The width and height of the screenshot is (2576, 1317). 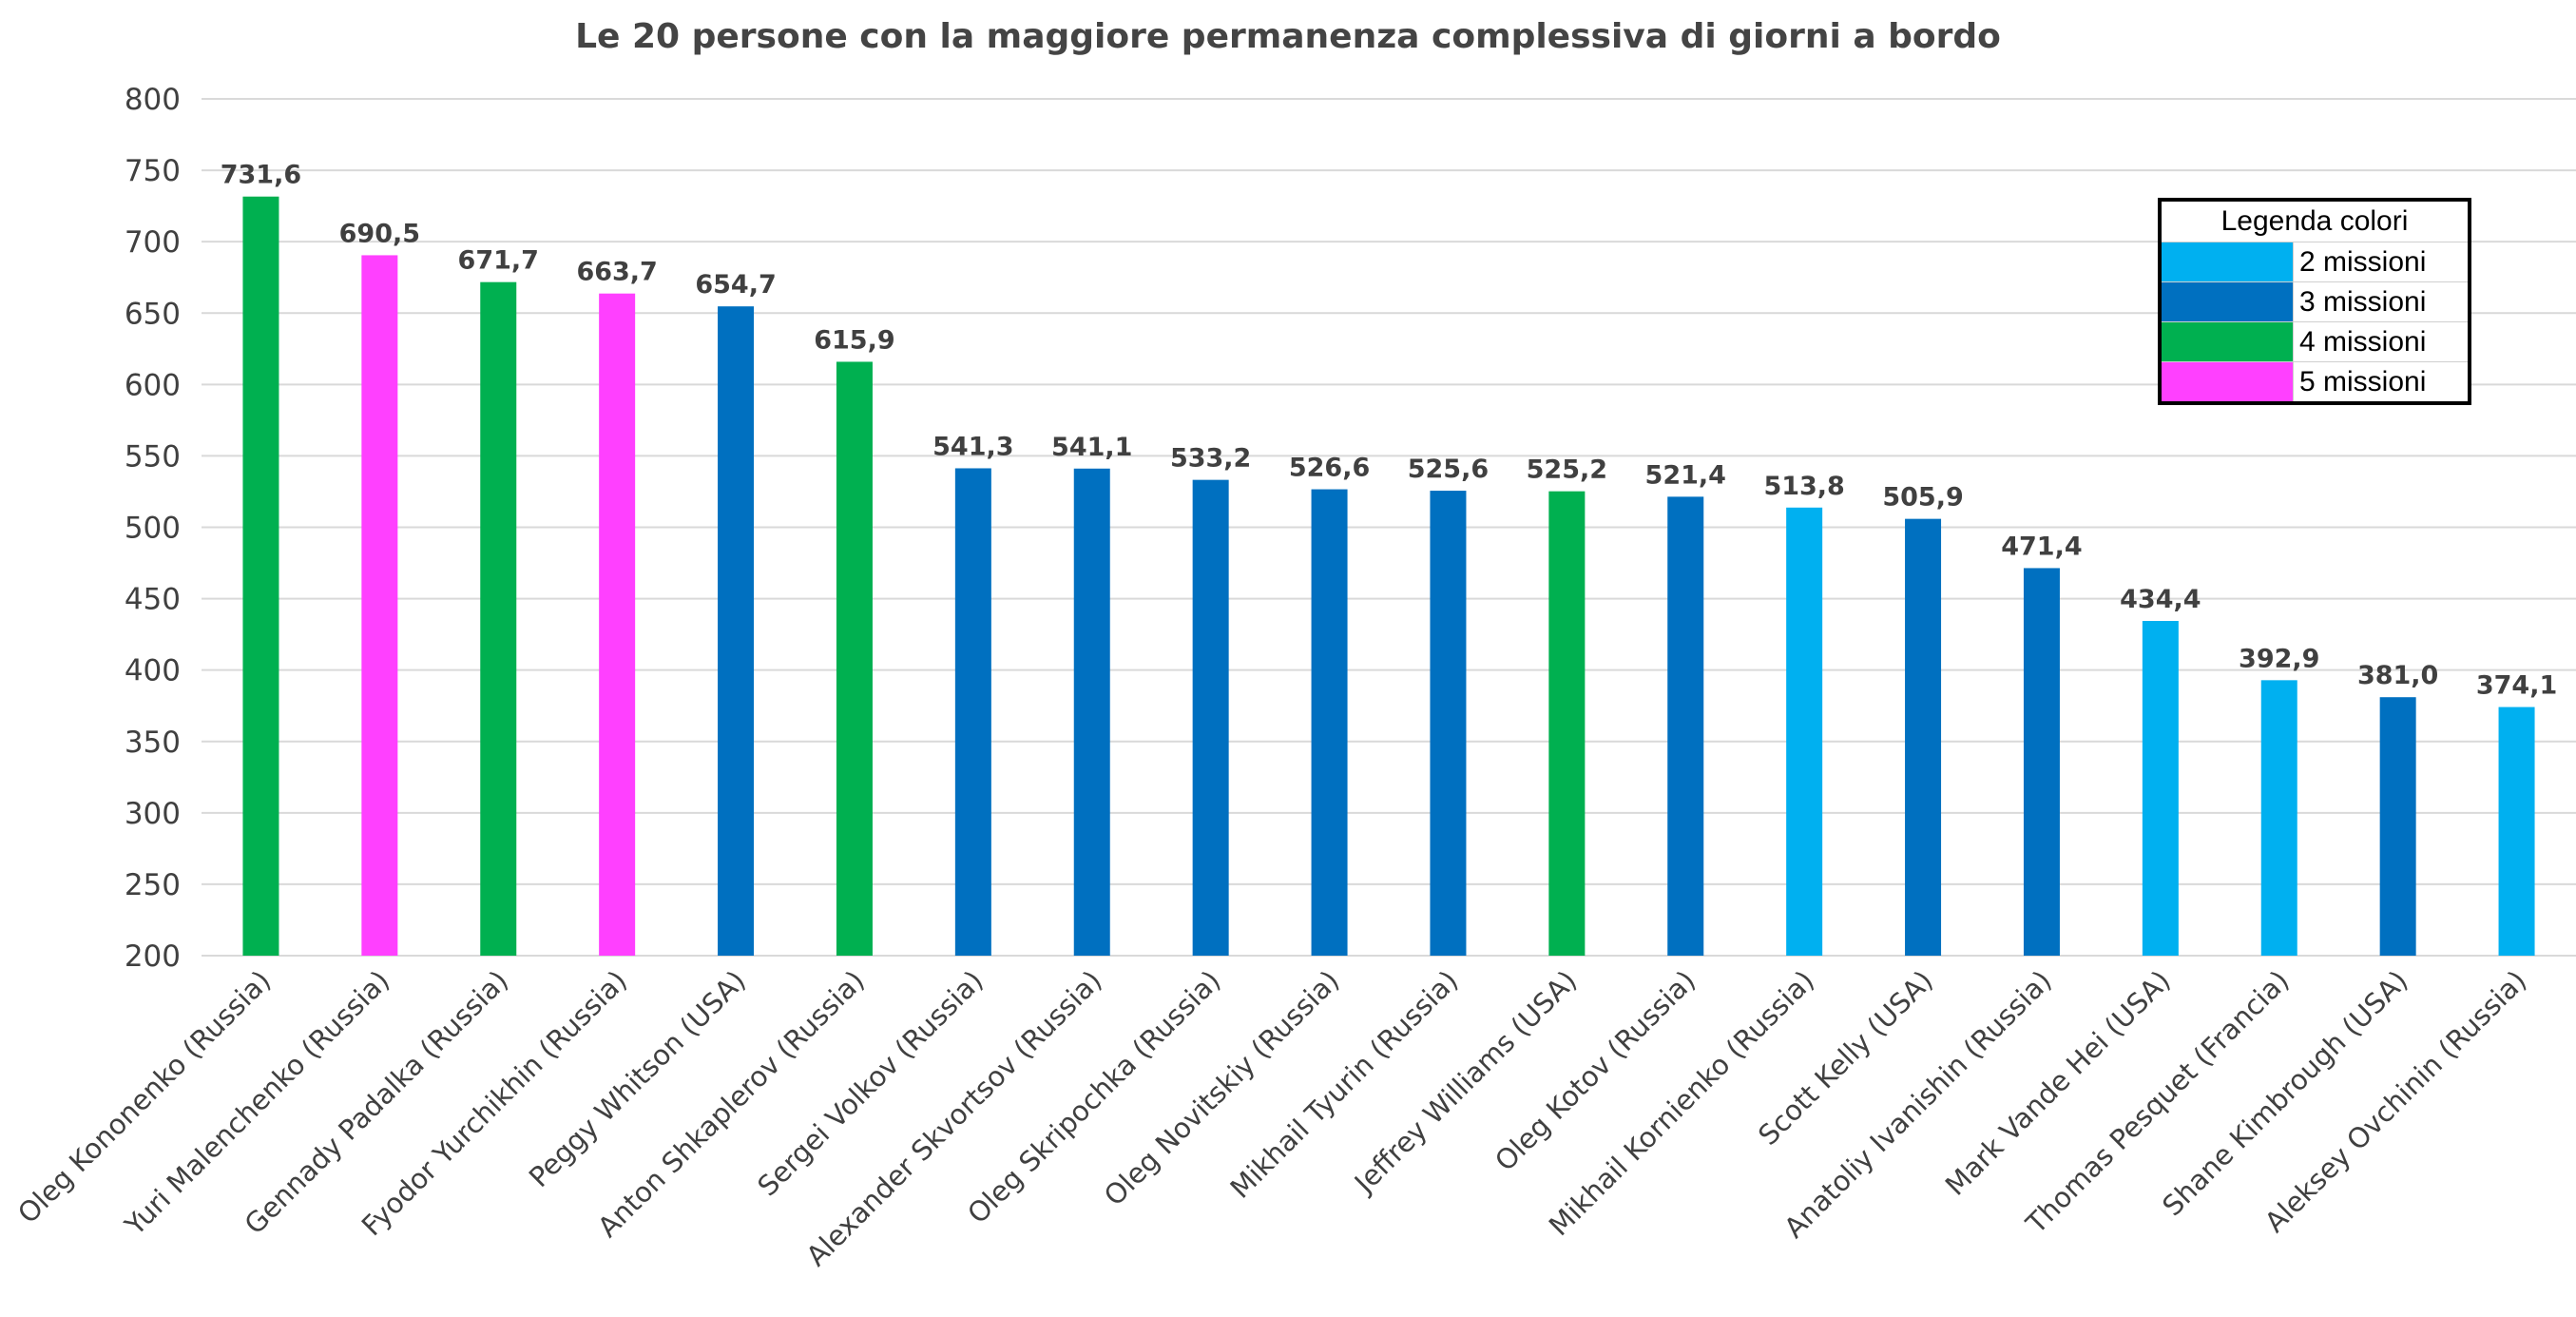 I want to click on legend-entry-5-missioni: 5 missioni, so click(x=2315, y=381).